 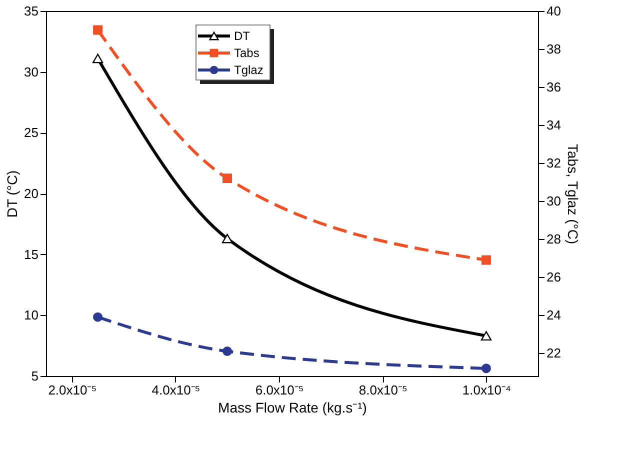 I want to click on legend-label: DT, so click(x=242, y=36).